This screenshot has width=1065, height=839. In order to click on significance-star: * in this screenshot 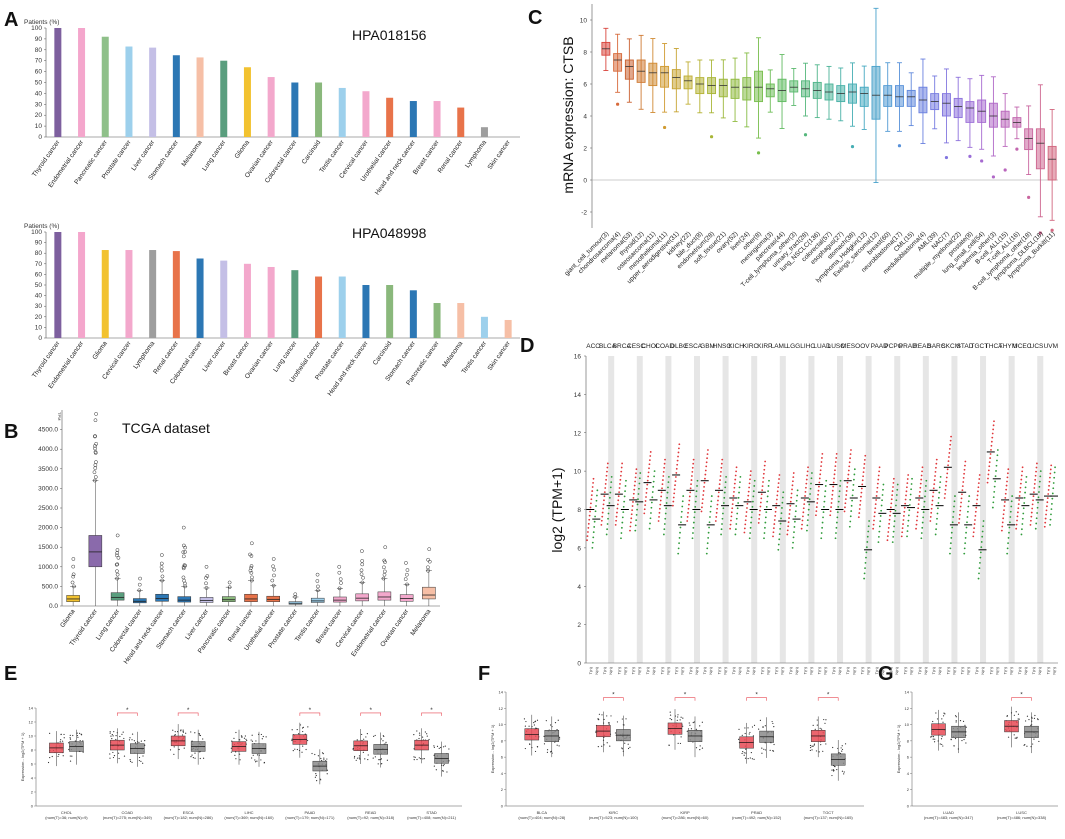, I will do `click(127, 710)`.